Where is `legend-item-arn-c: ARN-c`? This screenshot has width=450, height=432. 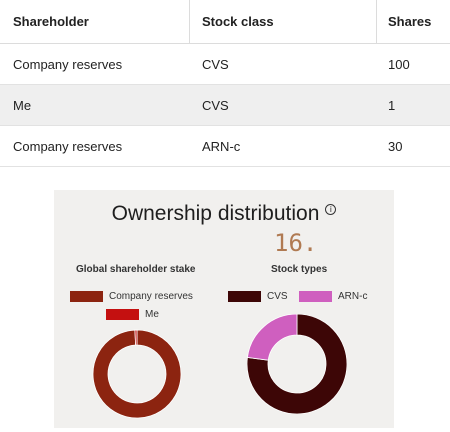 legend-item-arn-c: ARN-c is located at coordinates (333, 296).